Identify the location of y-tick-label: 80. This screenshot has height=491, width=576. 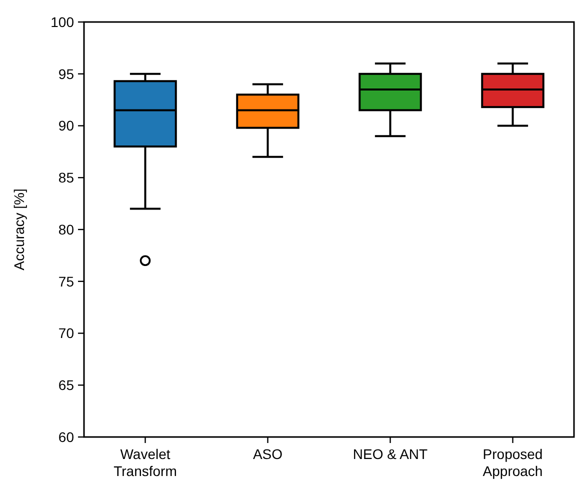
(66, 229).